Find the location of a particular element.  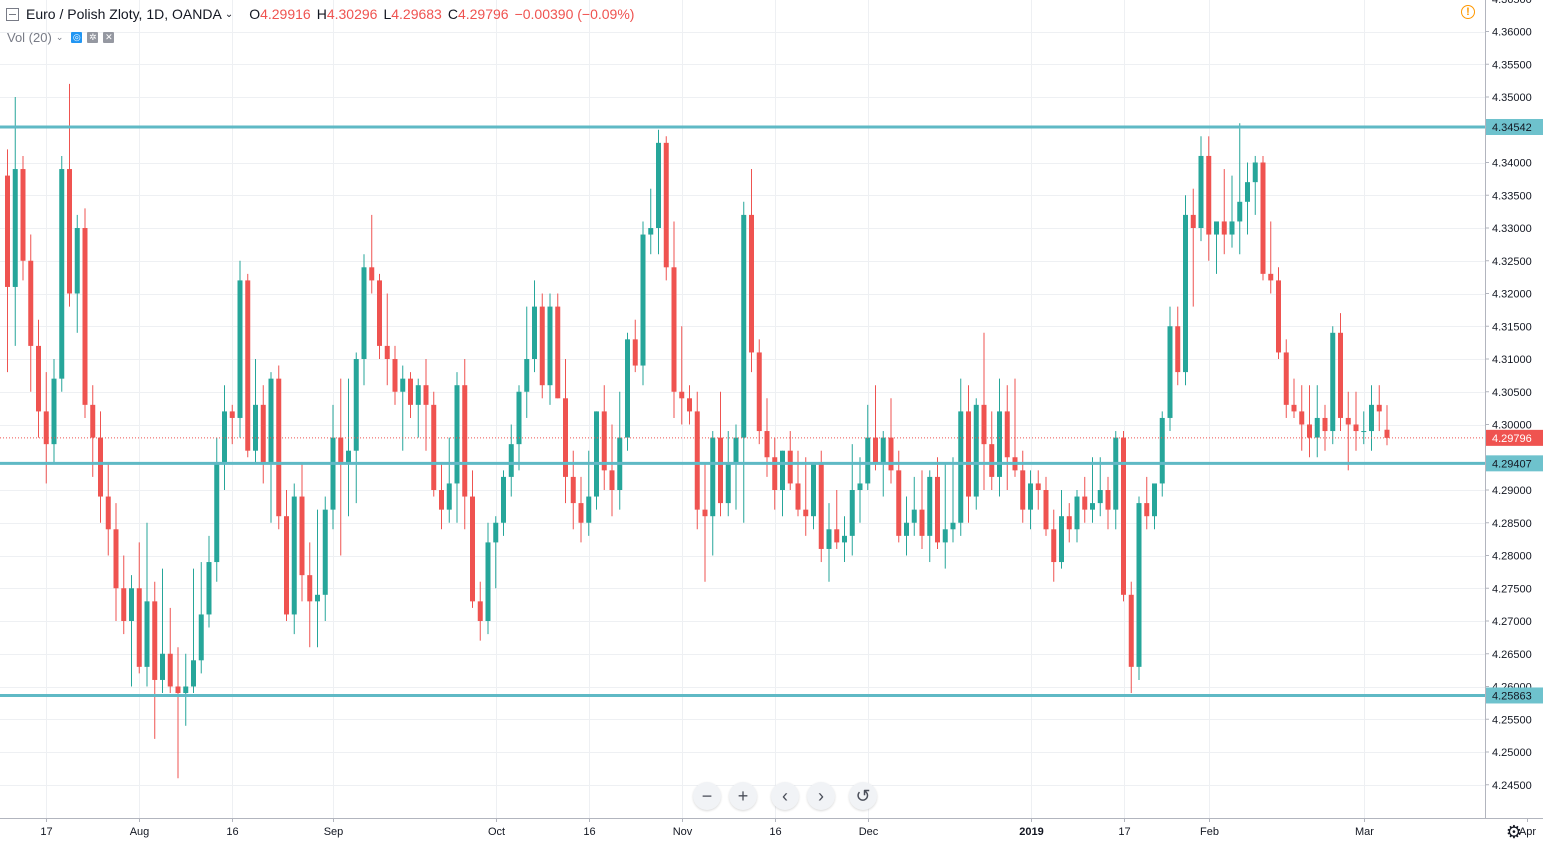

warning-icon: ! is located at coordinates (1468, 12).